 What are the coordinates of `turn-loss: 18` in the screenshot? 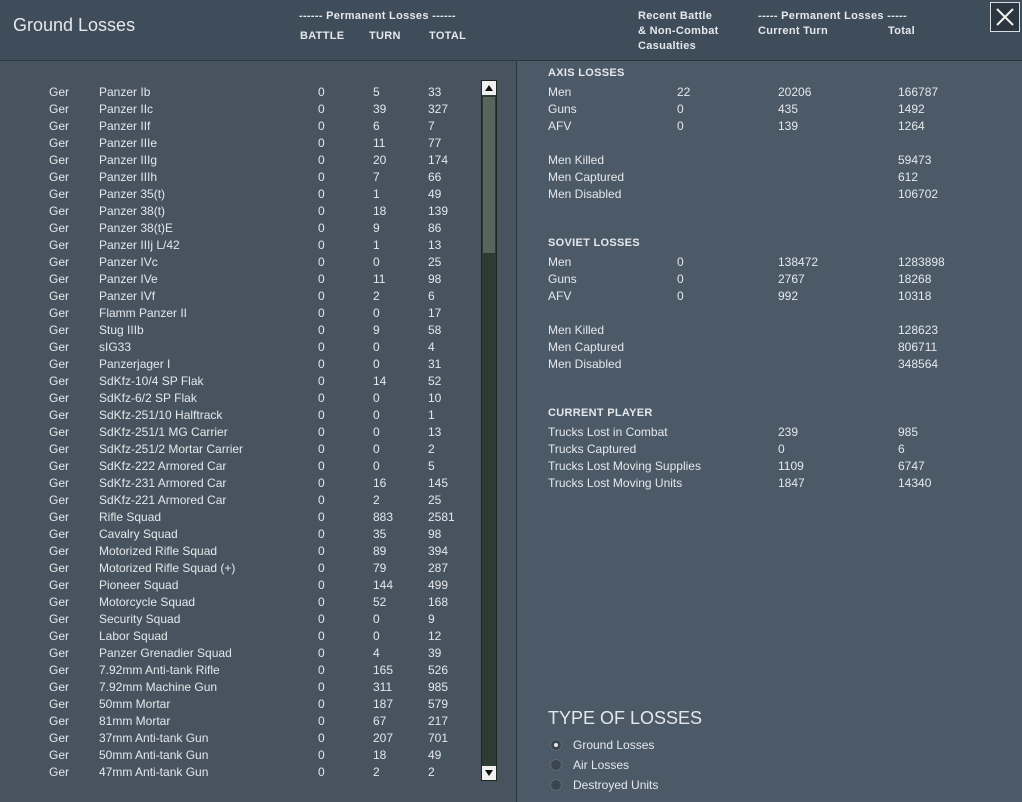 It's located at (380, 211).